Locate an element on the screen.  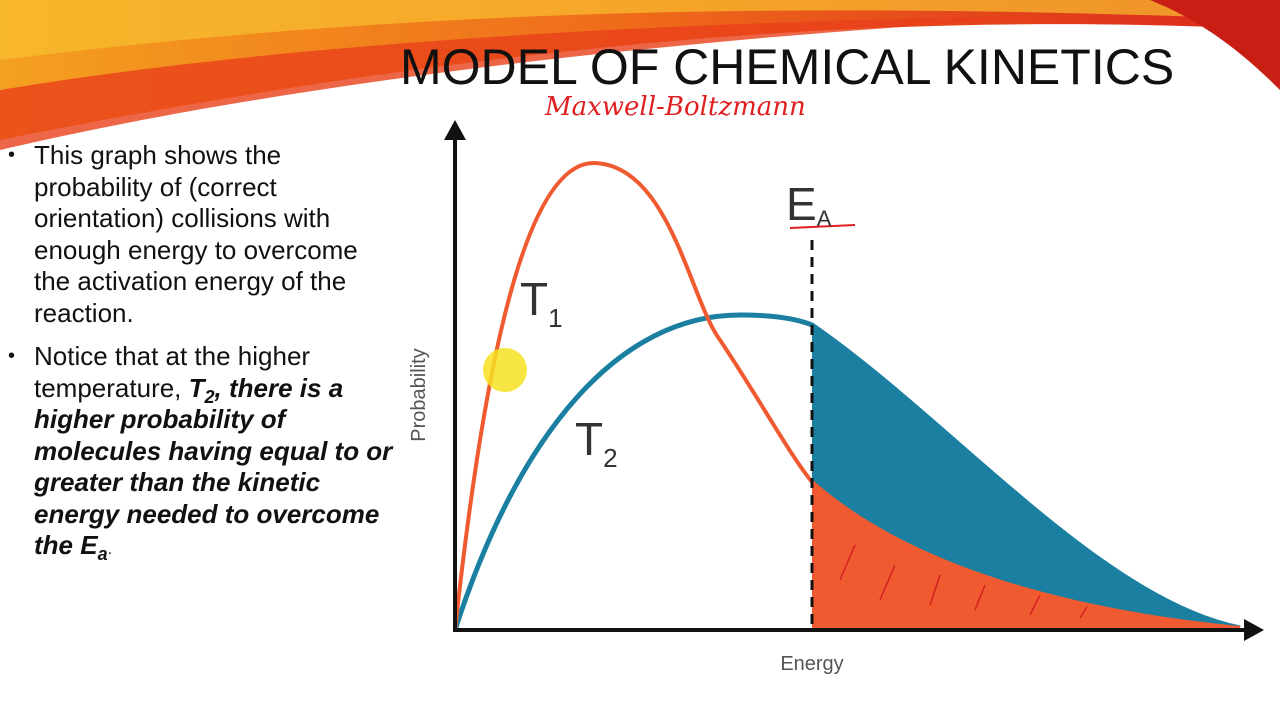
slide-title: MODEL OF CHEMICAL KINETICS is located at coordinates (787, 67).